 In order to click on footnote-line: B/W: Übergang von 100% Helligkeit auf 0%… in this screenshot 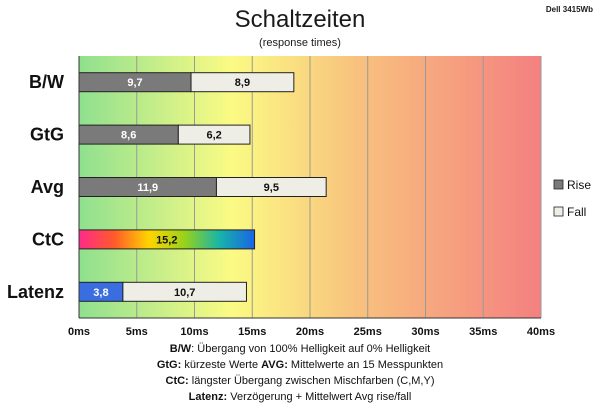, I will do `click(300, 349)`.